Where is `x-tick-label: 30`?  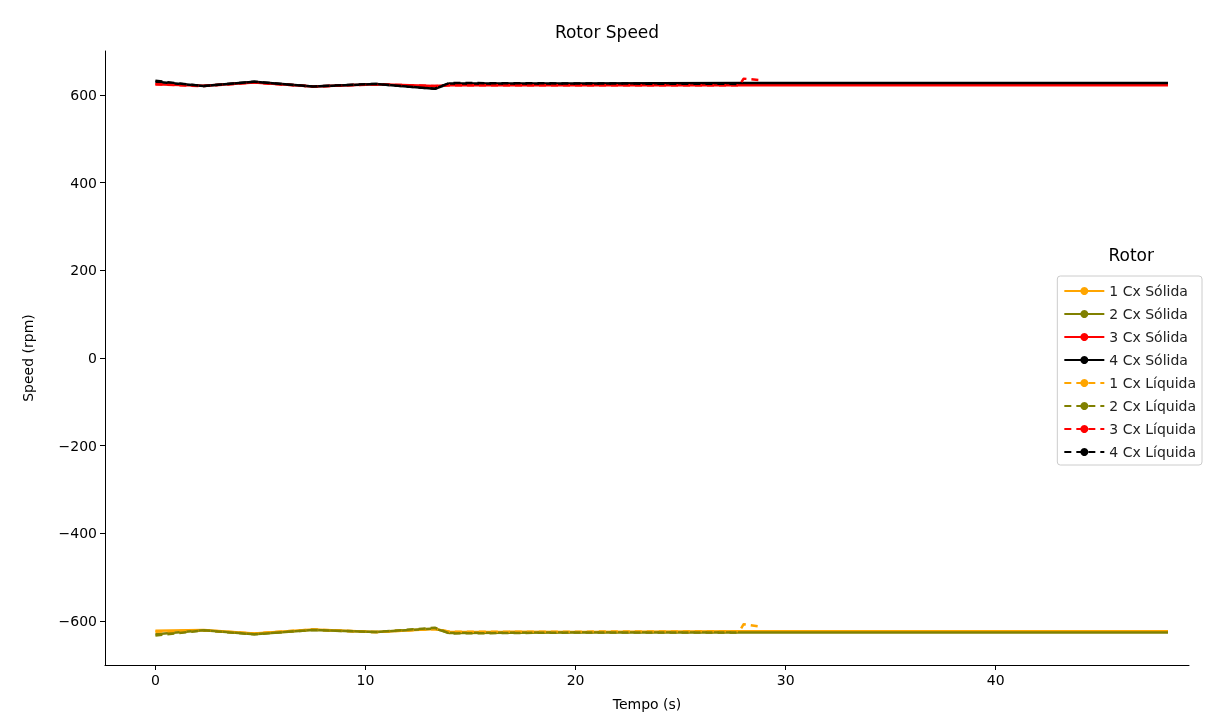
x-tick-label: 30 is located at coordinates (785, 680).